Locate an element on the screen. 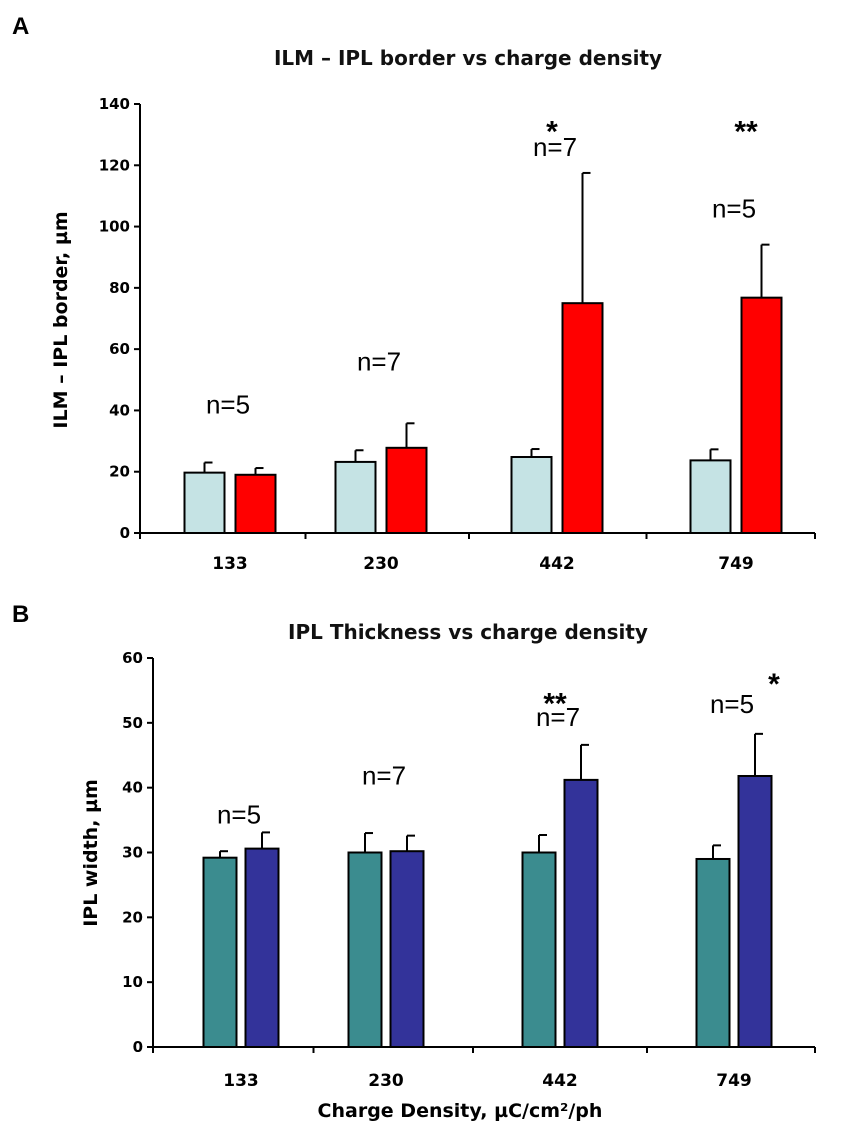 Image resolution: width=847 pixels, height=1136 pixels. y-axis-label-a: ILM – IPL border, µm is located at coordinates (61, 319).